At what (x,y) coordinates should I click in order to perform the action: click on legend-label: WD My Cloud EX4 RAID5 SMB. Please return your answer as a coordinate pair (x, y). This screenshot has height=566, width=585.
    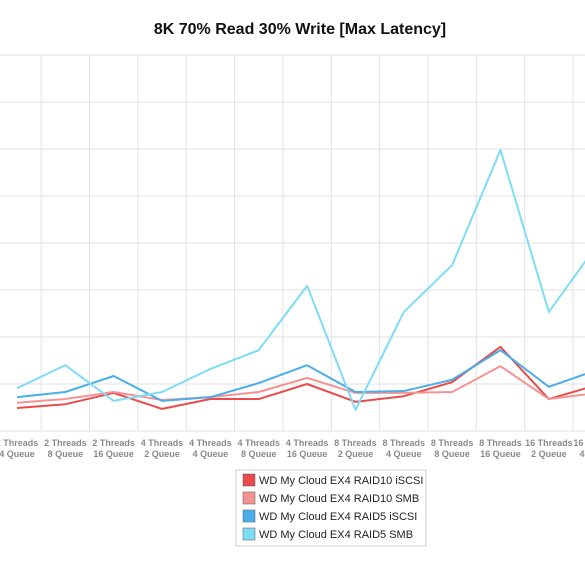
    Looking at the image, I should click on (336, 535).